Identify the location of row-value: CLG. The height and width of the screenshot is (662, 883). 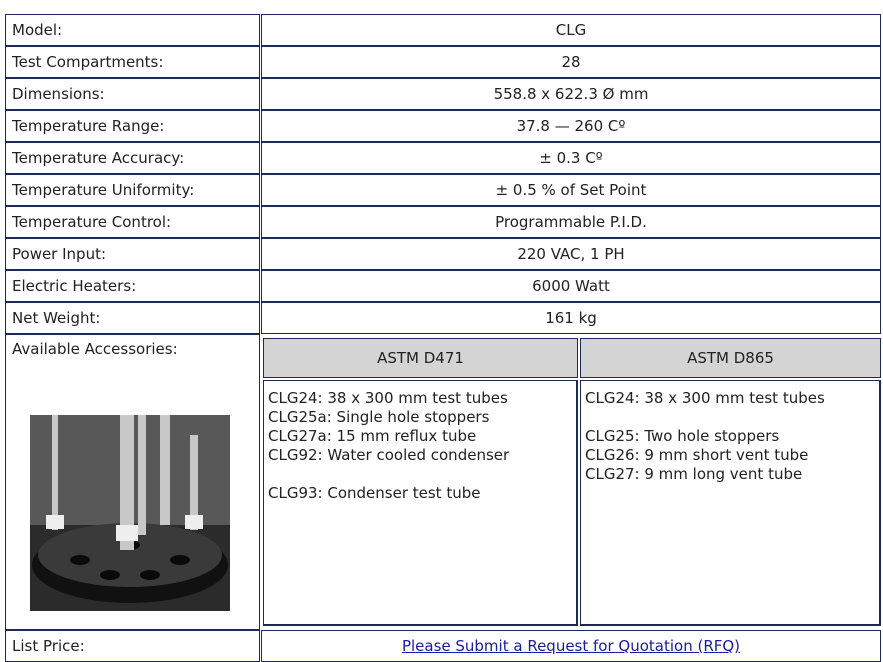
(571, 30).